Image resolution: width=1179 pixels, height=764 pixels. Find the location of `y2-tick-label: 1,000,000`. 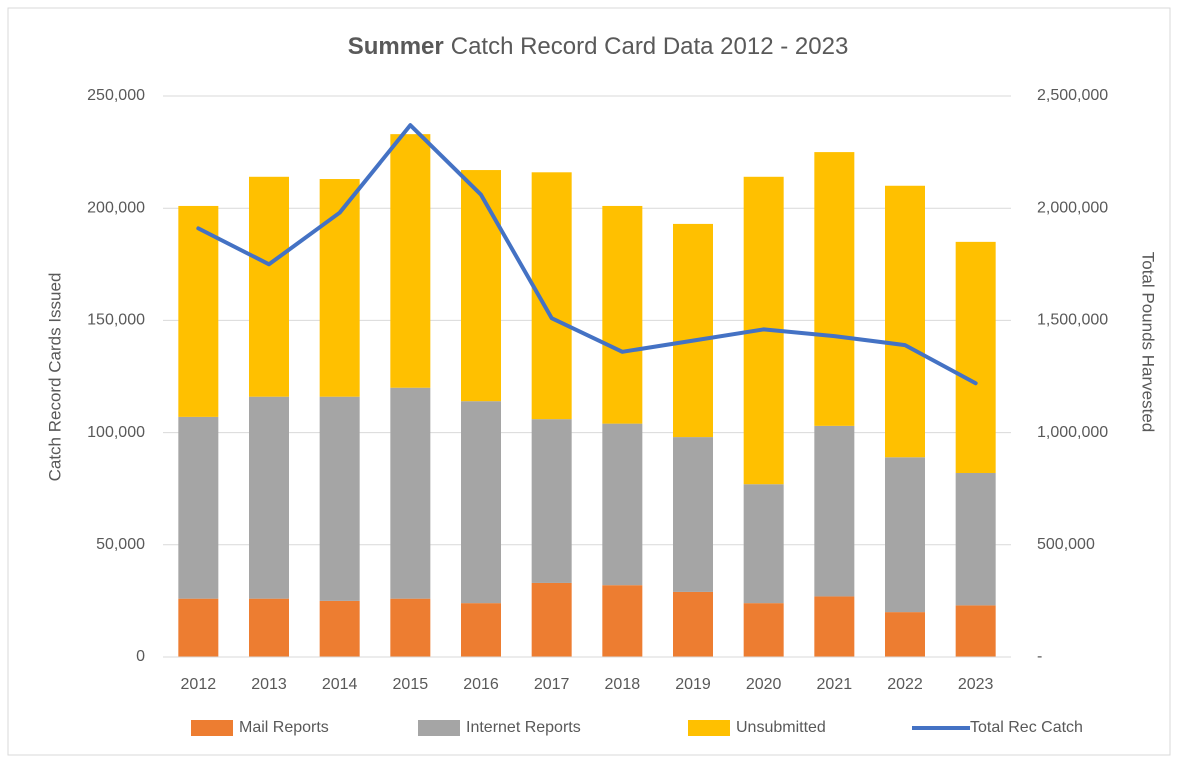

y2-tick-label: 1,000,000 is located at coordinates (1072, 432).